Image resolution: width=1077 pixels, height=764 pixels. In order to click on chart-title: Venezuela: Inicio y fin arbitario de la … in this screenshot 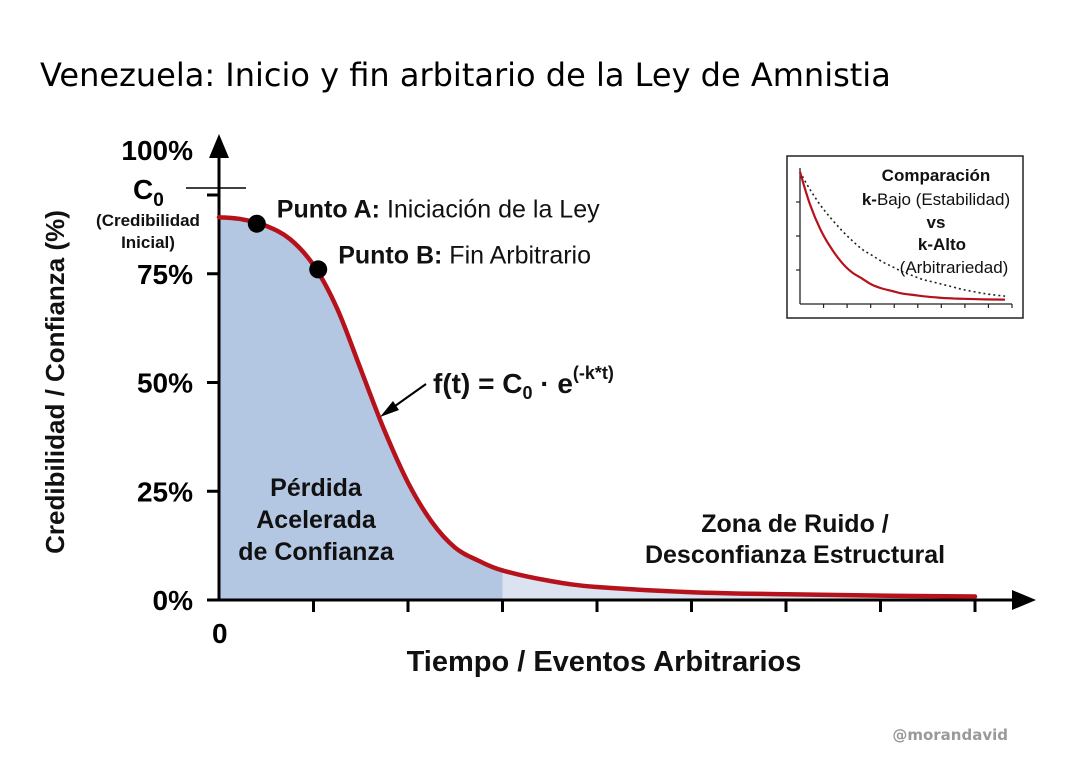, I will do `click(465, 75)`.